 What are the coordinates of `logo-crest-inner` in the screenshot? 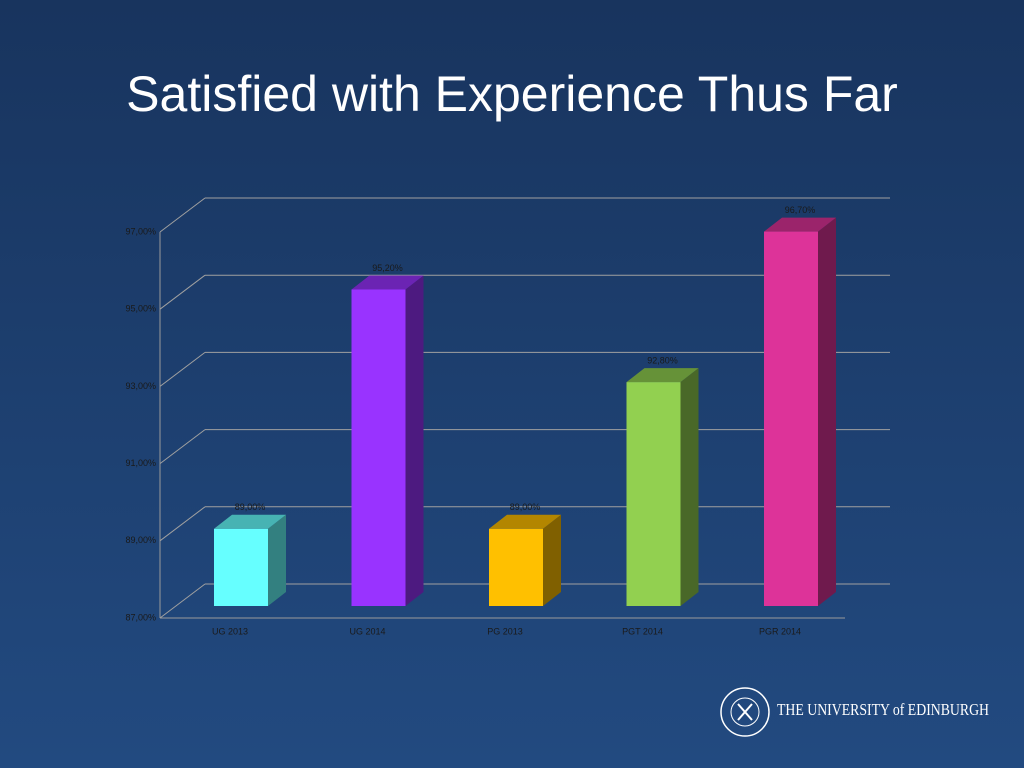 It's located at (745, 712).